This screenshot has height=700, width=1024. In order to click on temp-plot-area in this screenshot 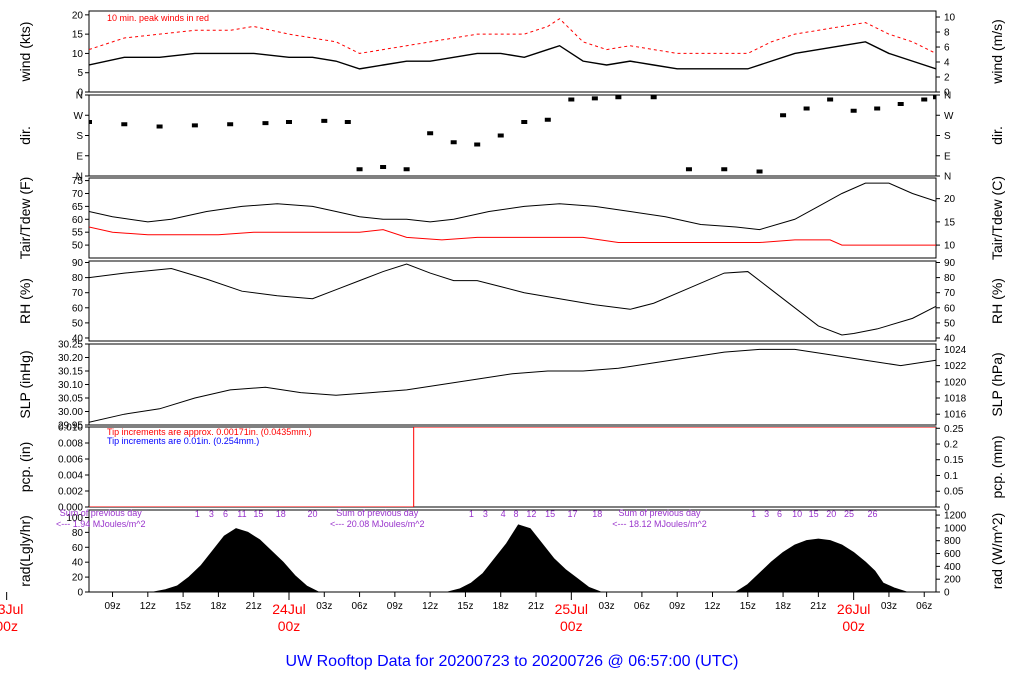, I will do `click(512, 214)`.